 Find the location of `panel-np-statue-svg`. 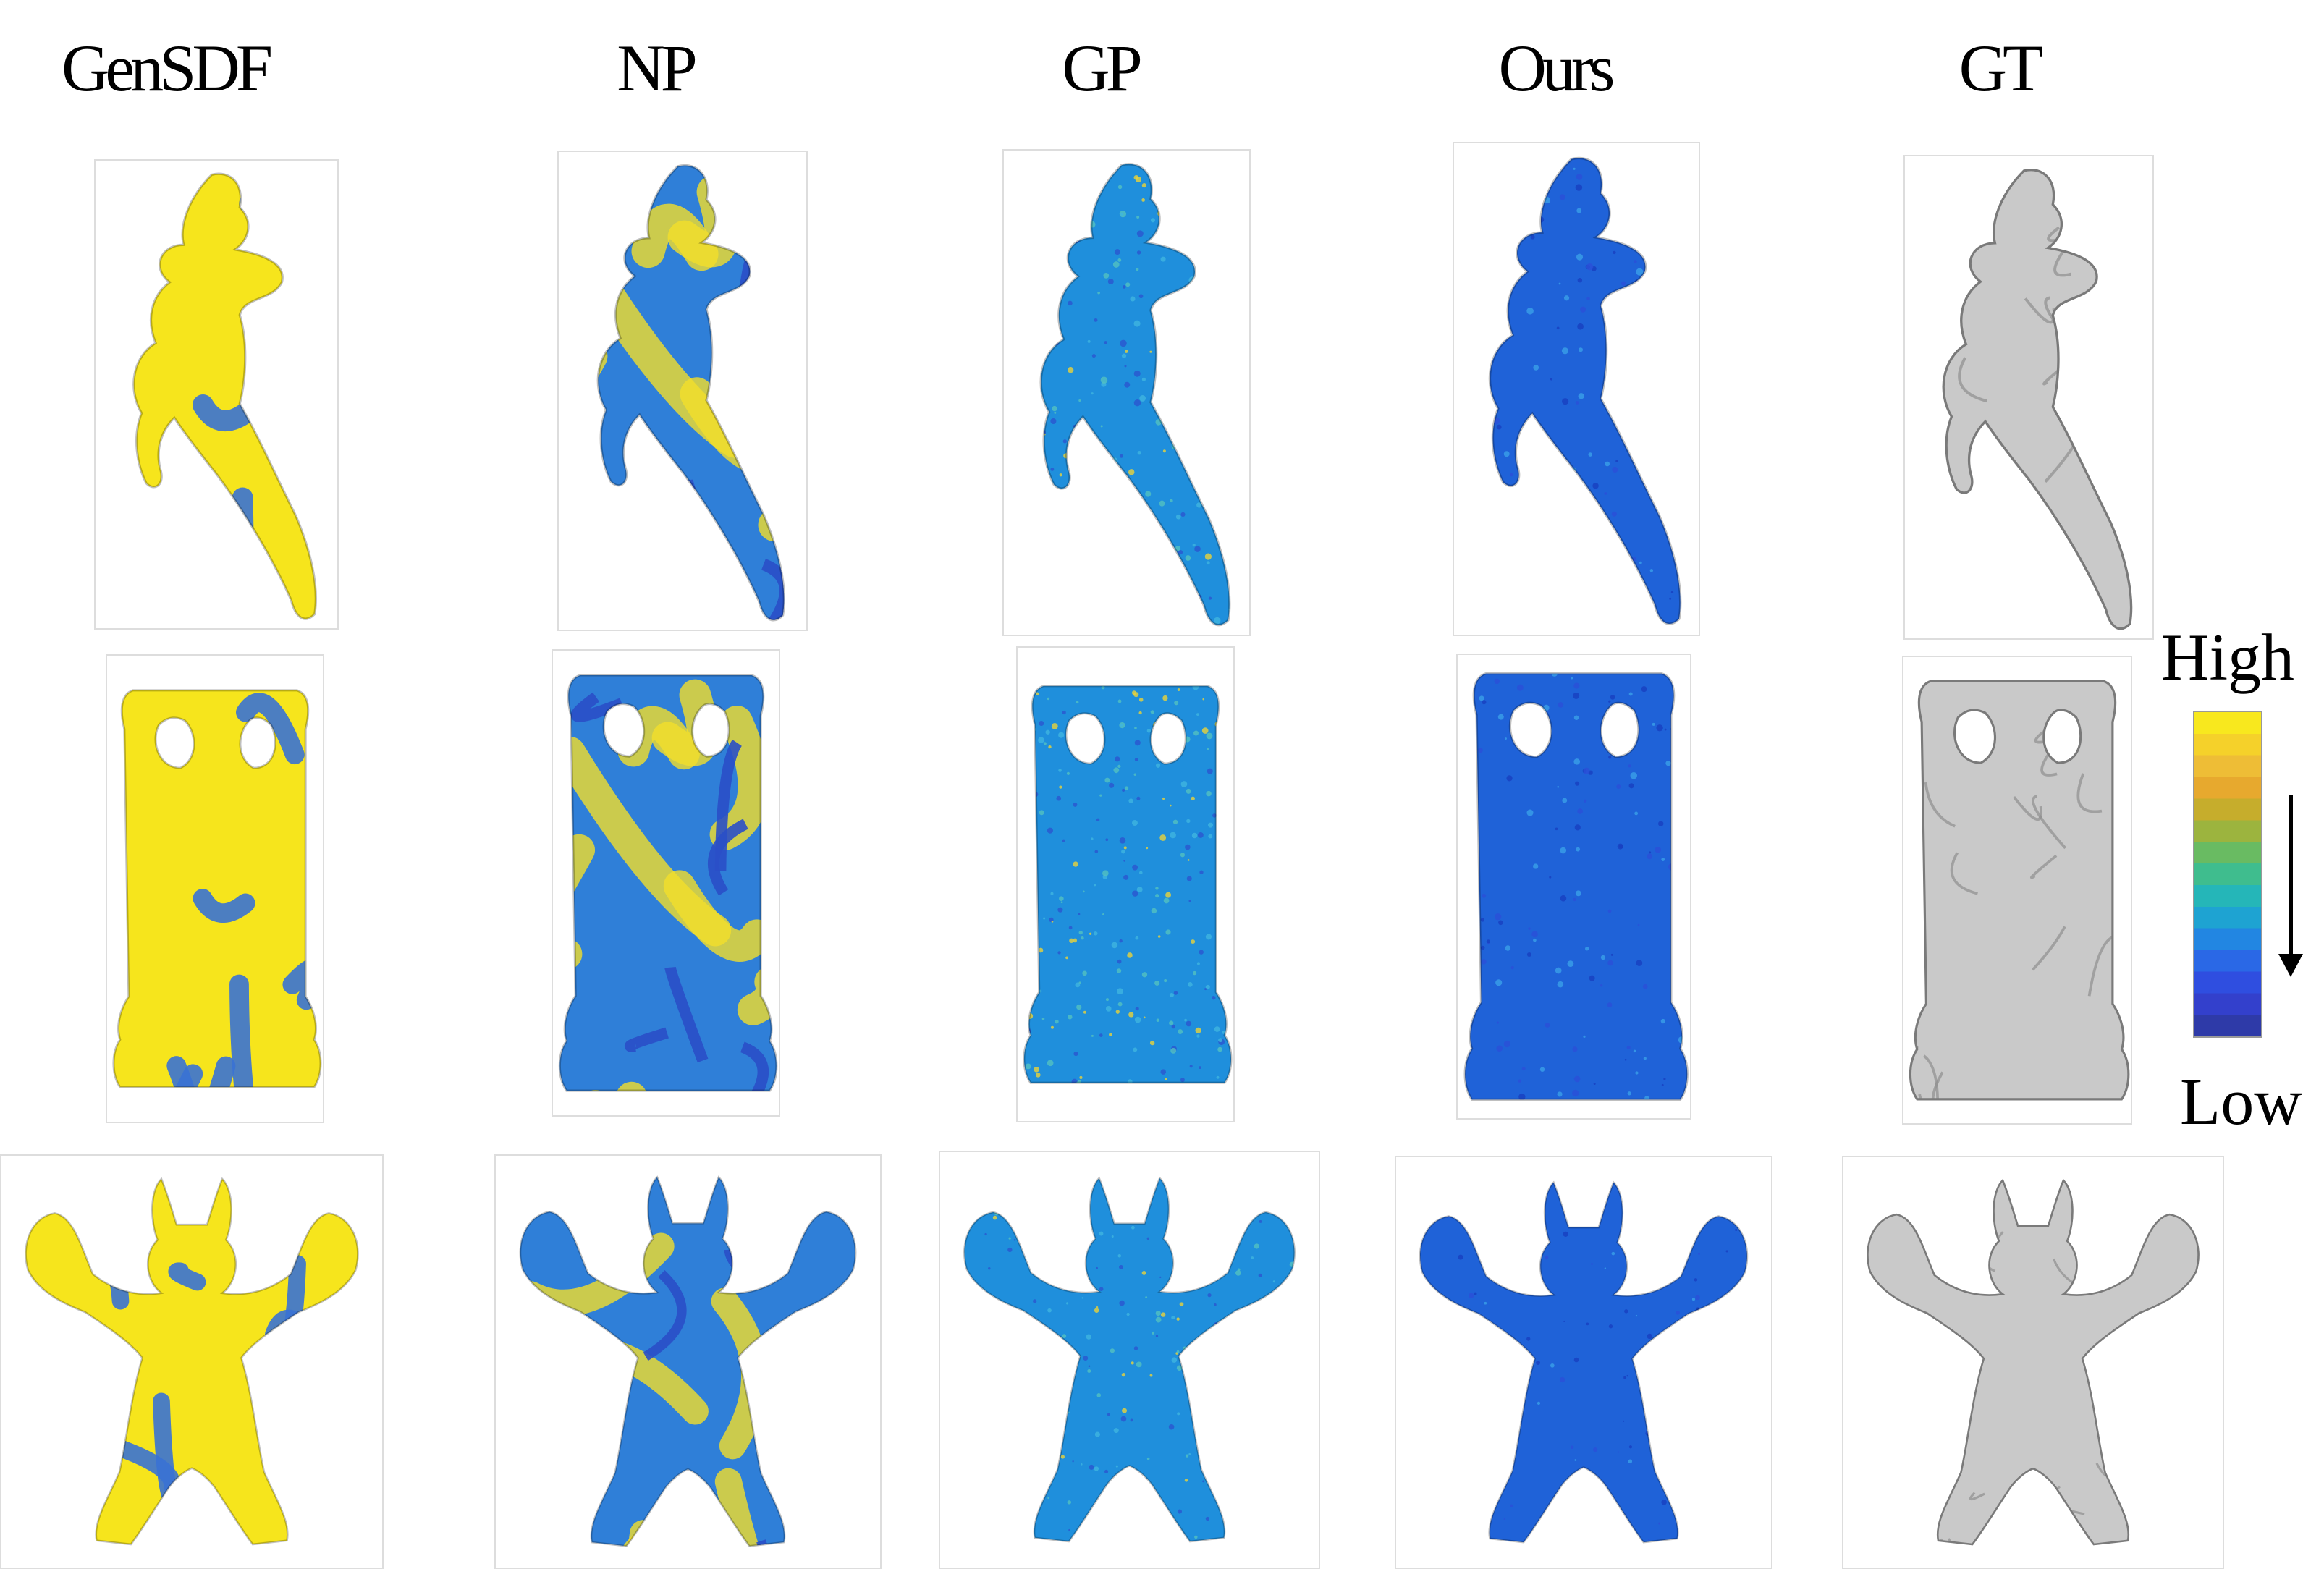

panel-np-statue-svg is located at coordinates (690, 393).